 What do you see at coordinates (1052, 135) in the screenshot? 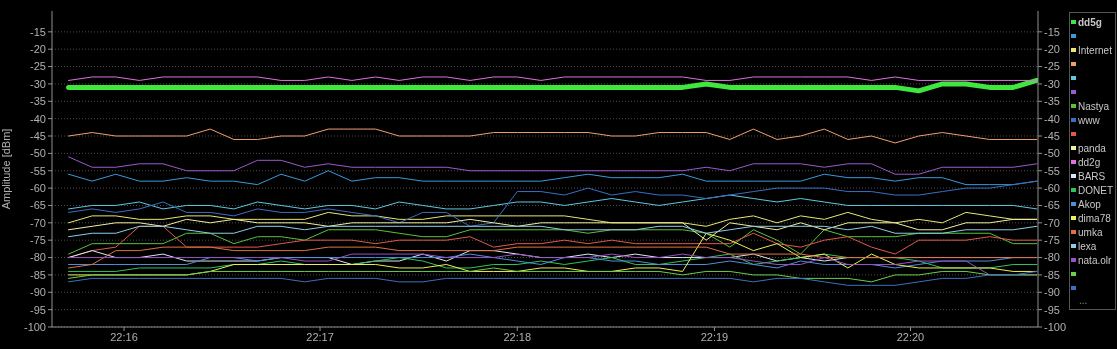
I see `y2-tick-label: -45` at bounding box center [1052, 135].